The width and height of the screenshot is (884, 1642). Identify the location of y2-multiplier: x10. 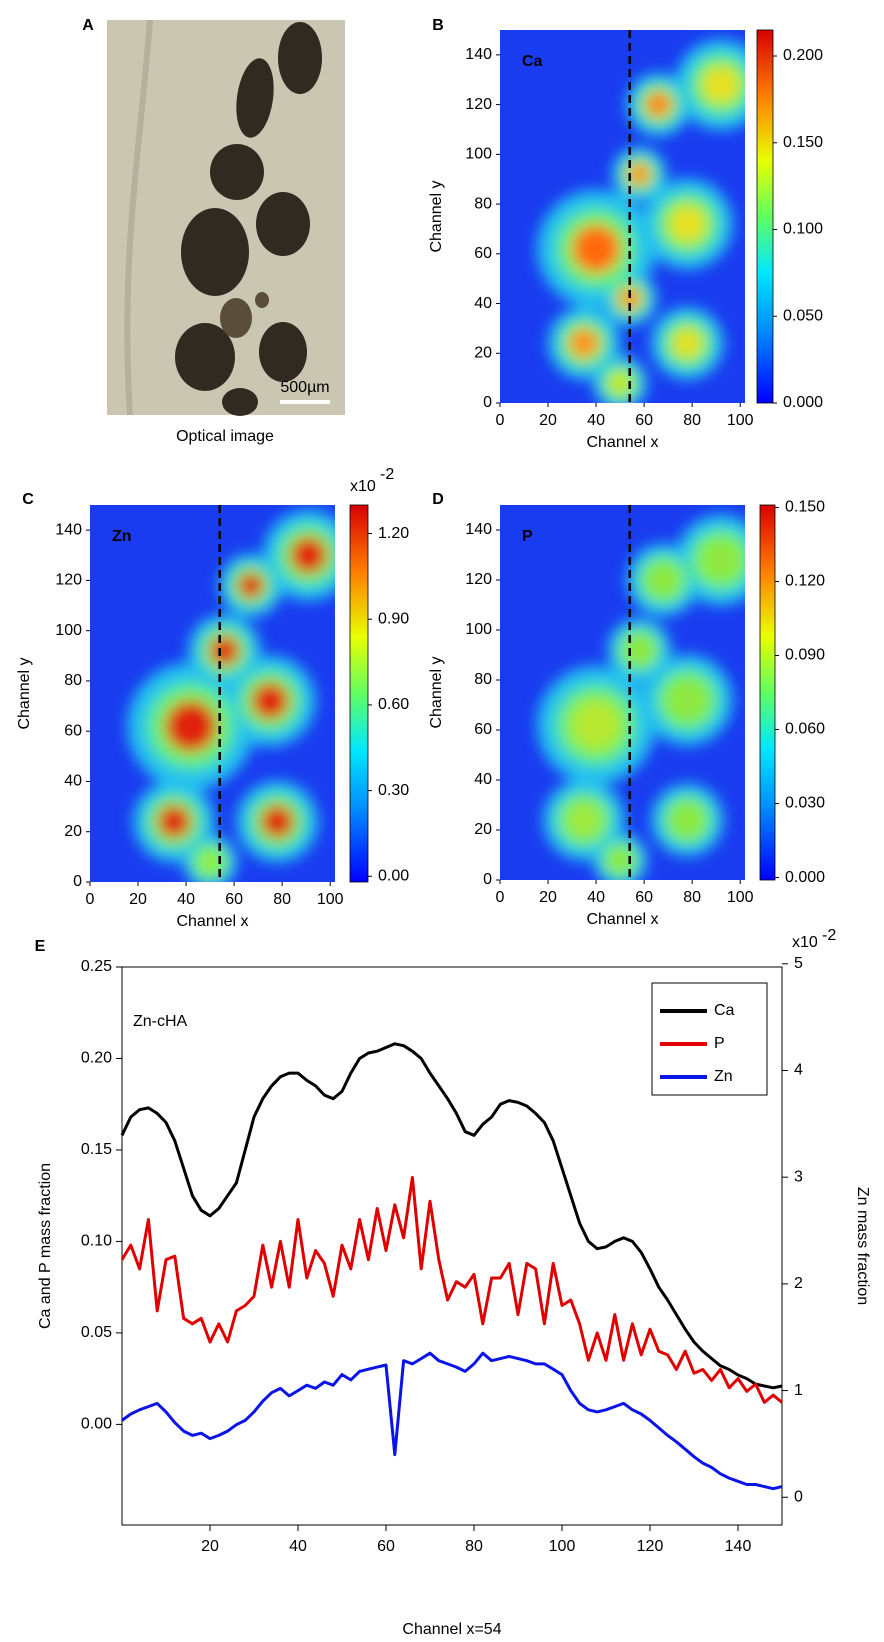
(805, 942).